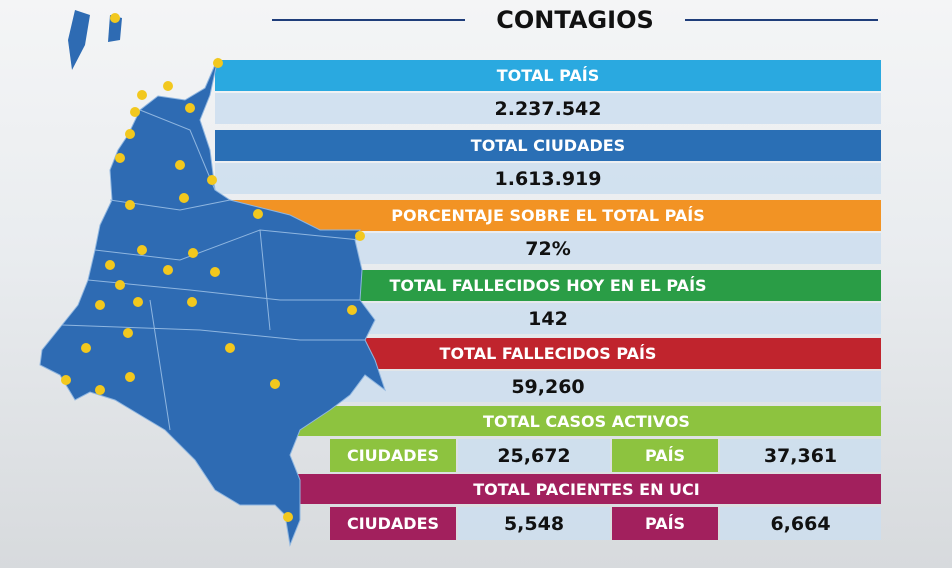  I want to click on active-cities-label: CIUDADES, so click(393, 455).